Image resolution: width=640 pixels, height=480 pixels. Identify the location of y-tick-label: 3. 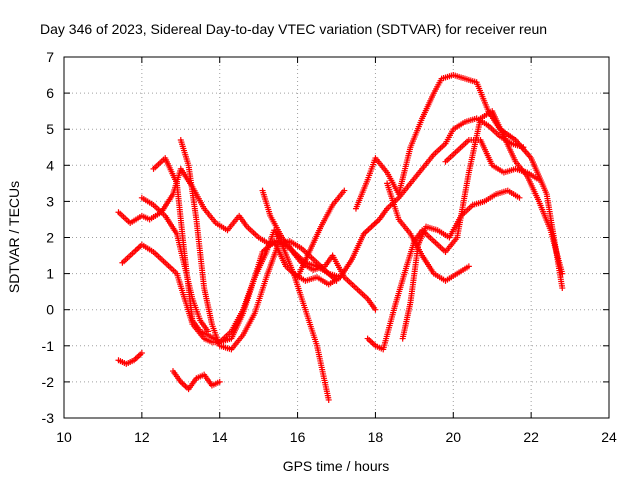
(50, 201).